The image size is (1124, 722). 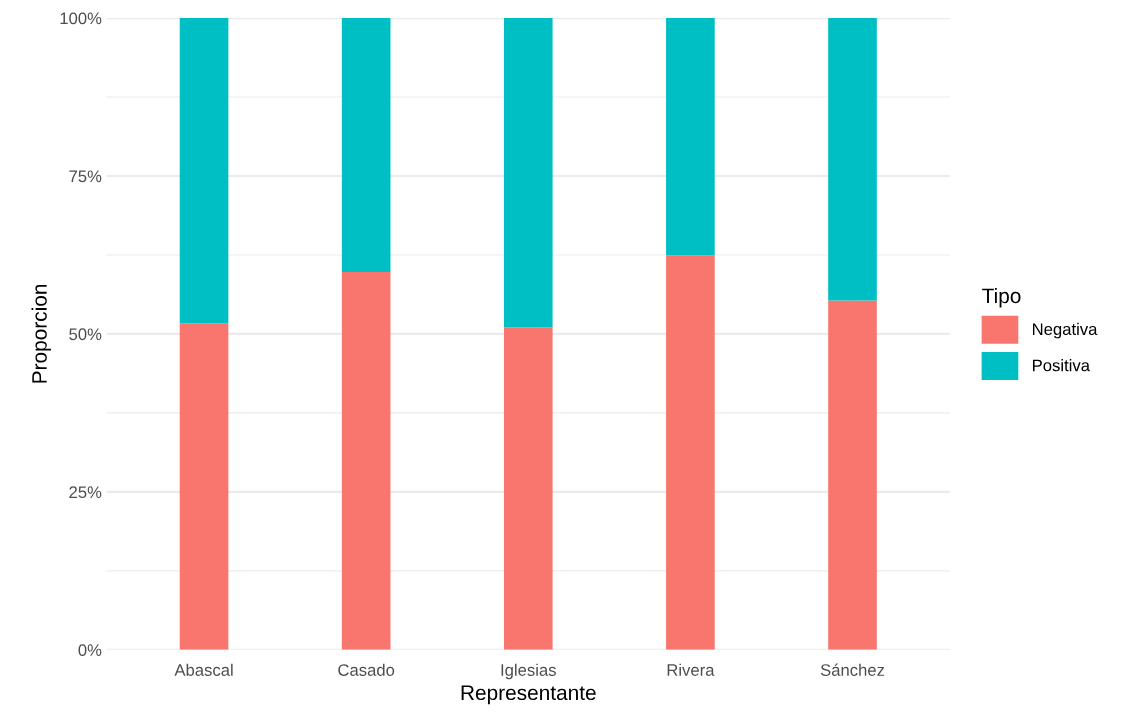 What do you see at coordinates (1065, 330) in the screenshot?
I see `legend-label: Negativa` at bounding box center [1065, 330].